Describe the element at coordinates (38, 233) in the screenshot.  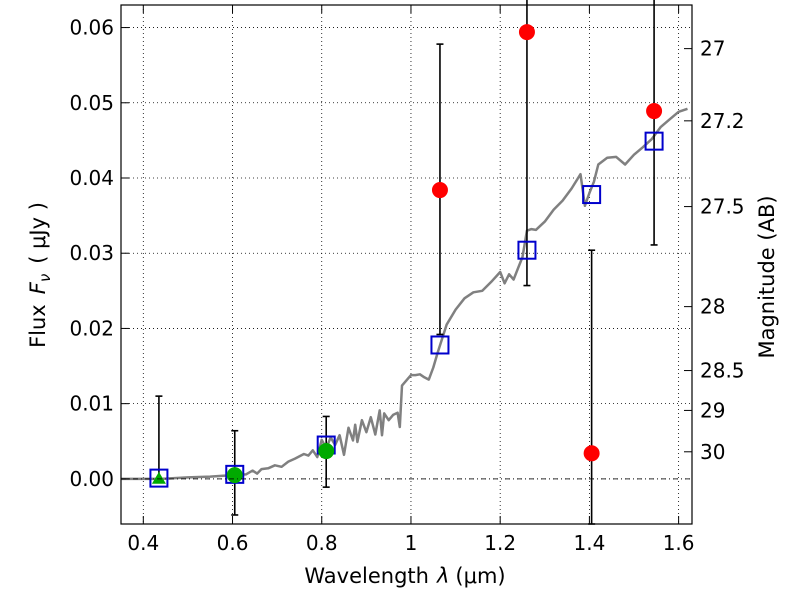
I see `y-axis-label-unit: ( μJy )` at that location.